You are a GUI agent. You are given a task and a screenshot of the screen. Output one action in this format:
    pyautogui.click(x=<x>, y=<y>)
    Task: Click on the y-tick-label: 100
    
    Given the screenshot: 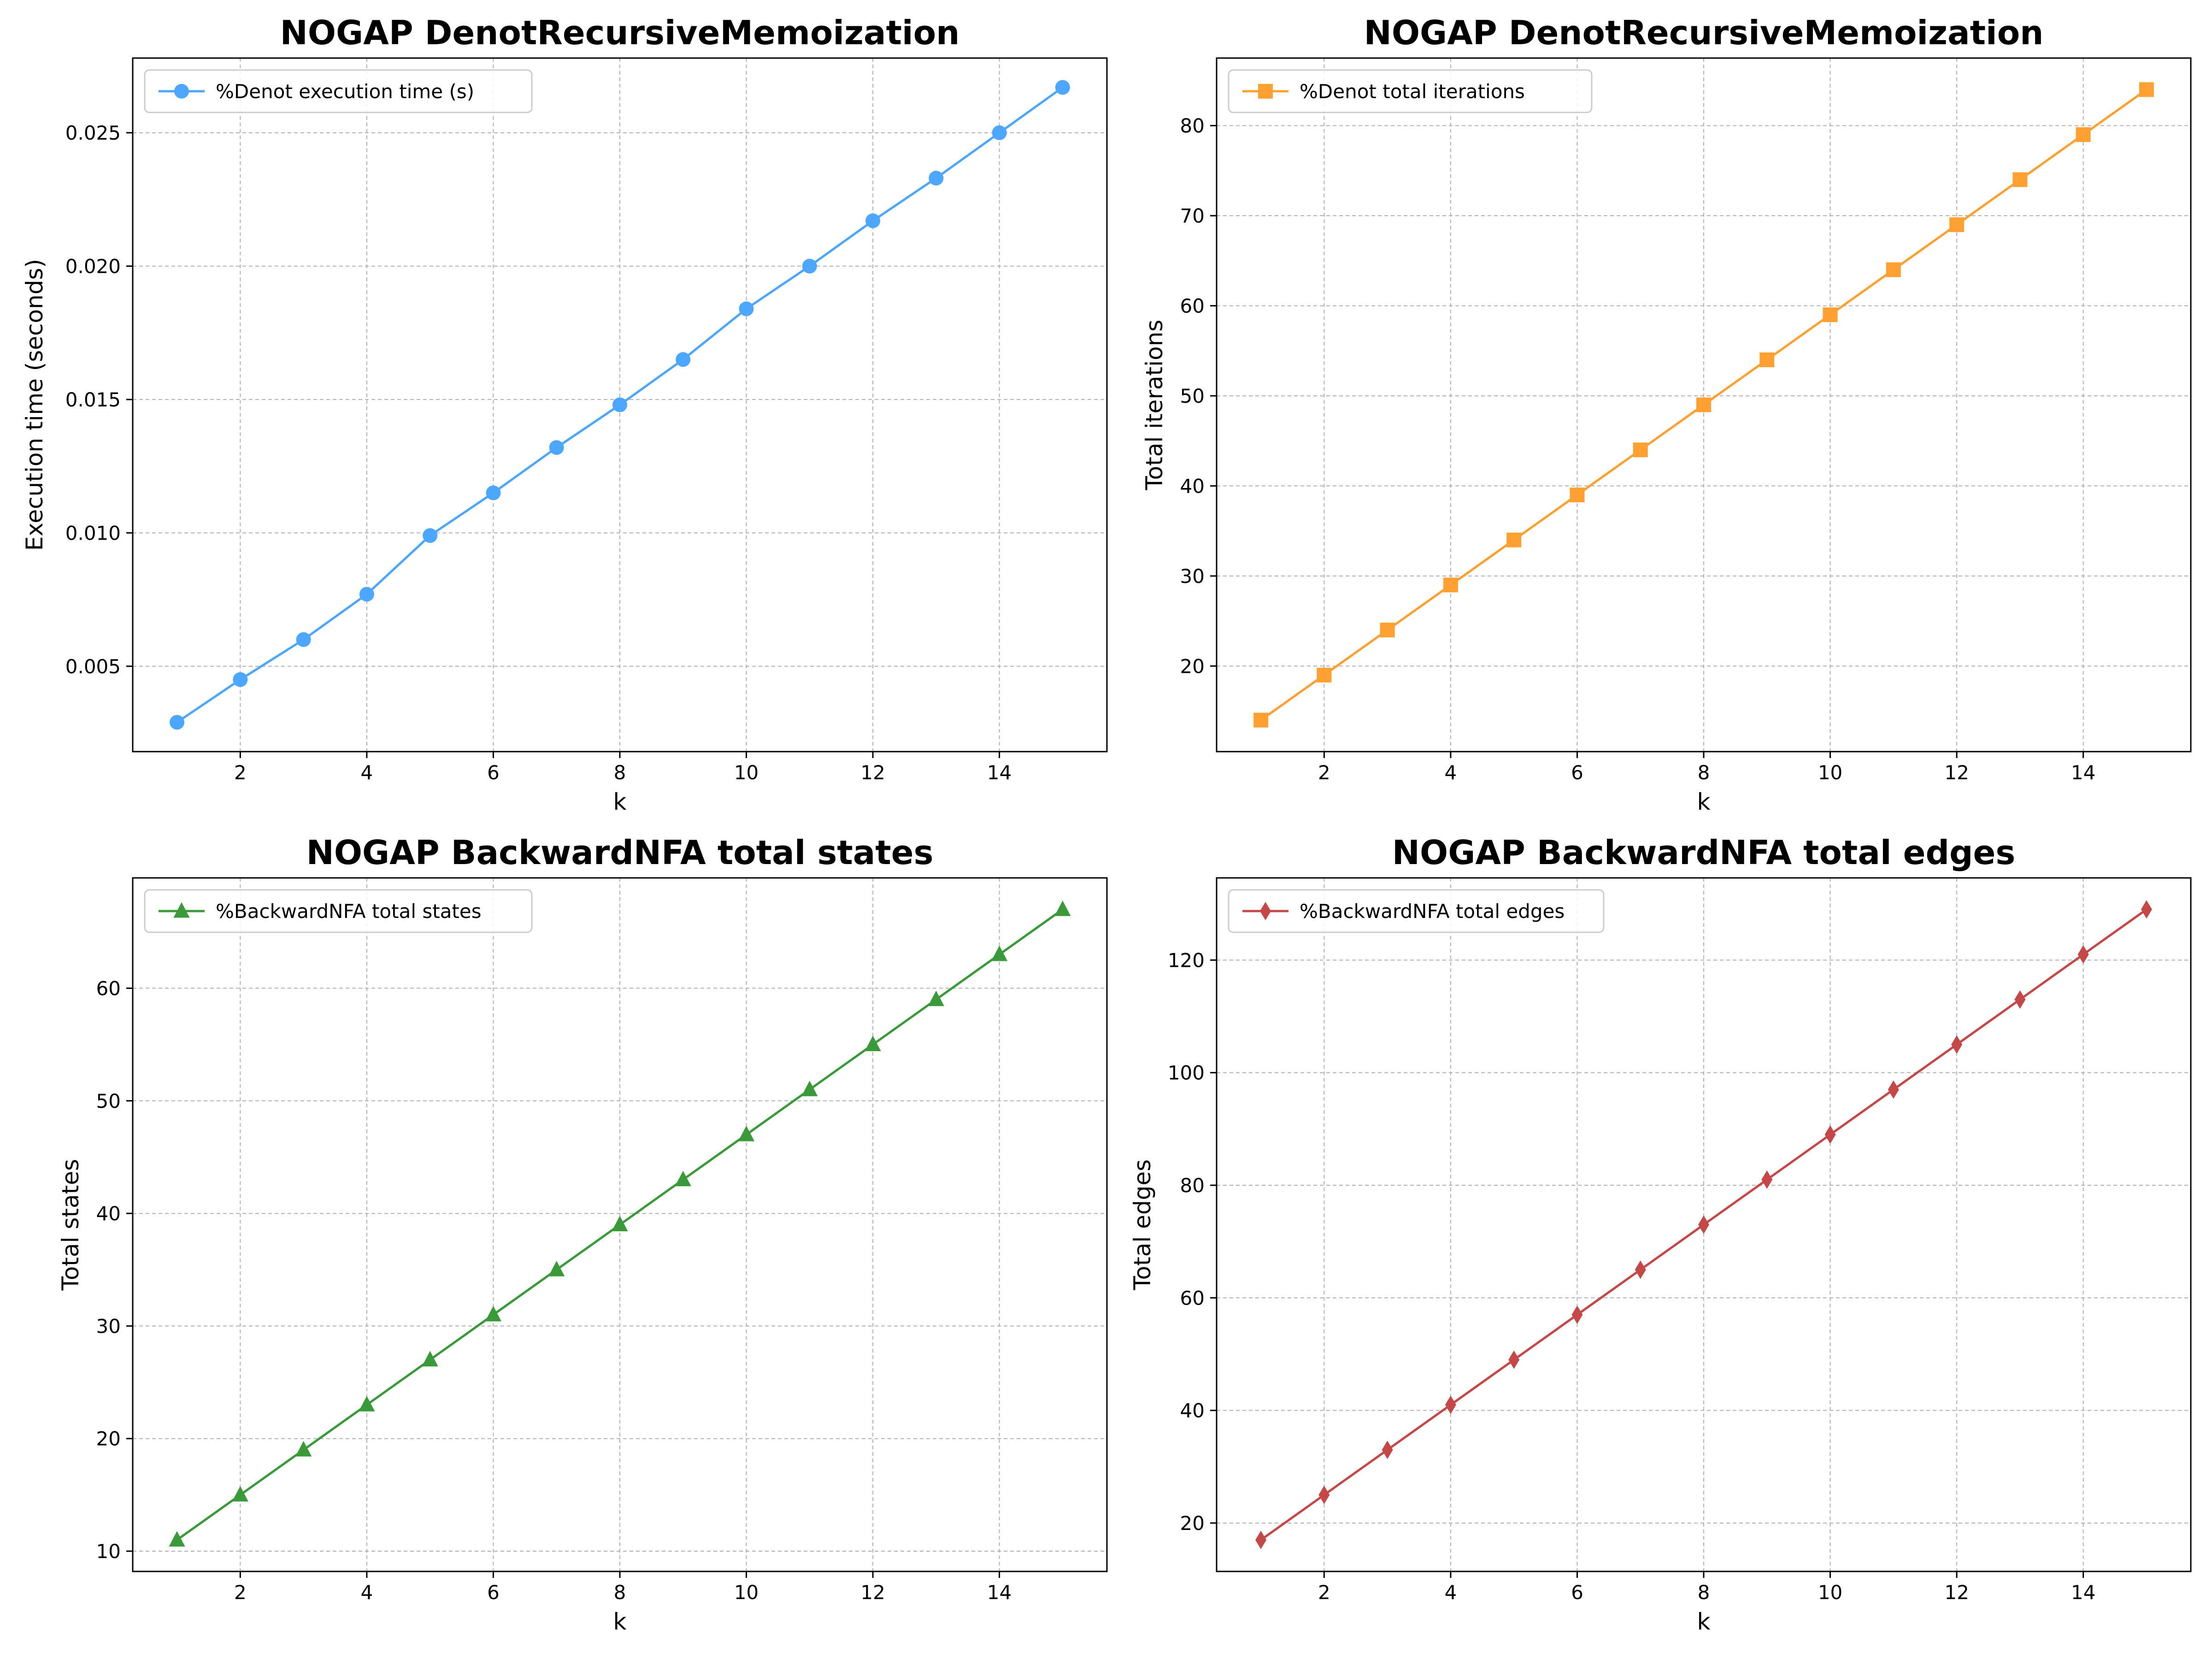 What is the action you would take?
    pyautogui.click(x=1186, y=1073)
    